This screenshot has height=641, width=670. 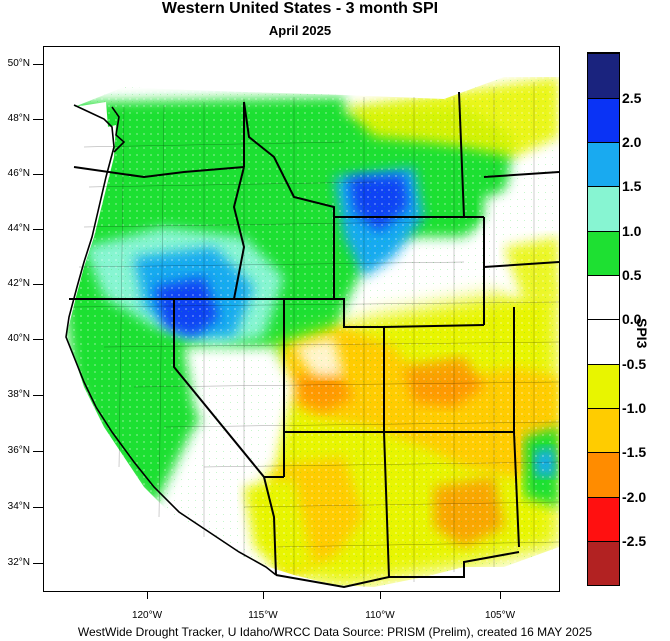 What do you see at coordinates (263, 615) in the screenshot?
I see `lon-label-115: 115°W` at bounding box center [263, 615].